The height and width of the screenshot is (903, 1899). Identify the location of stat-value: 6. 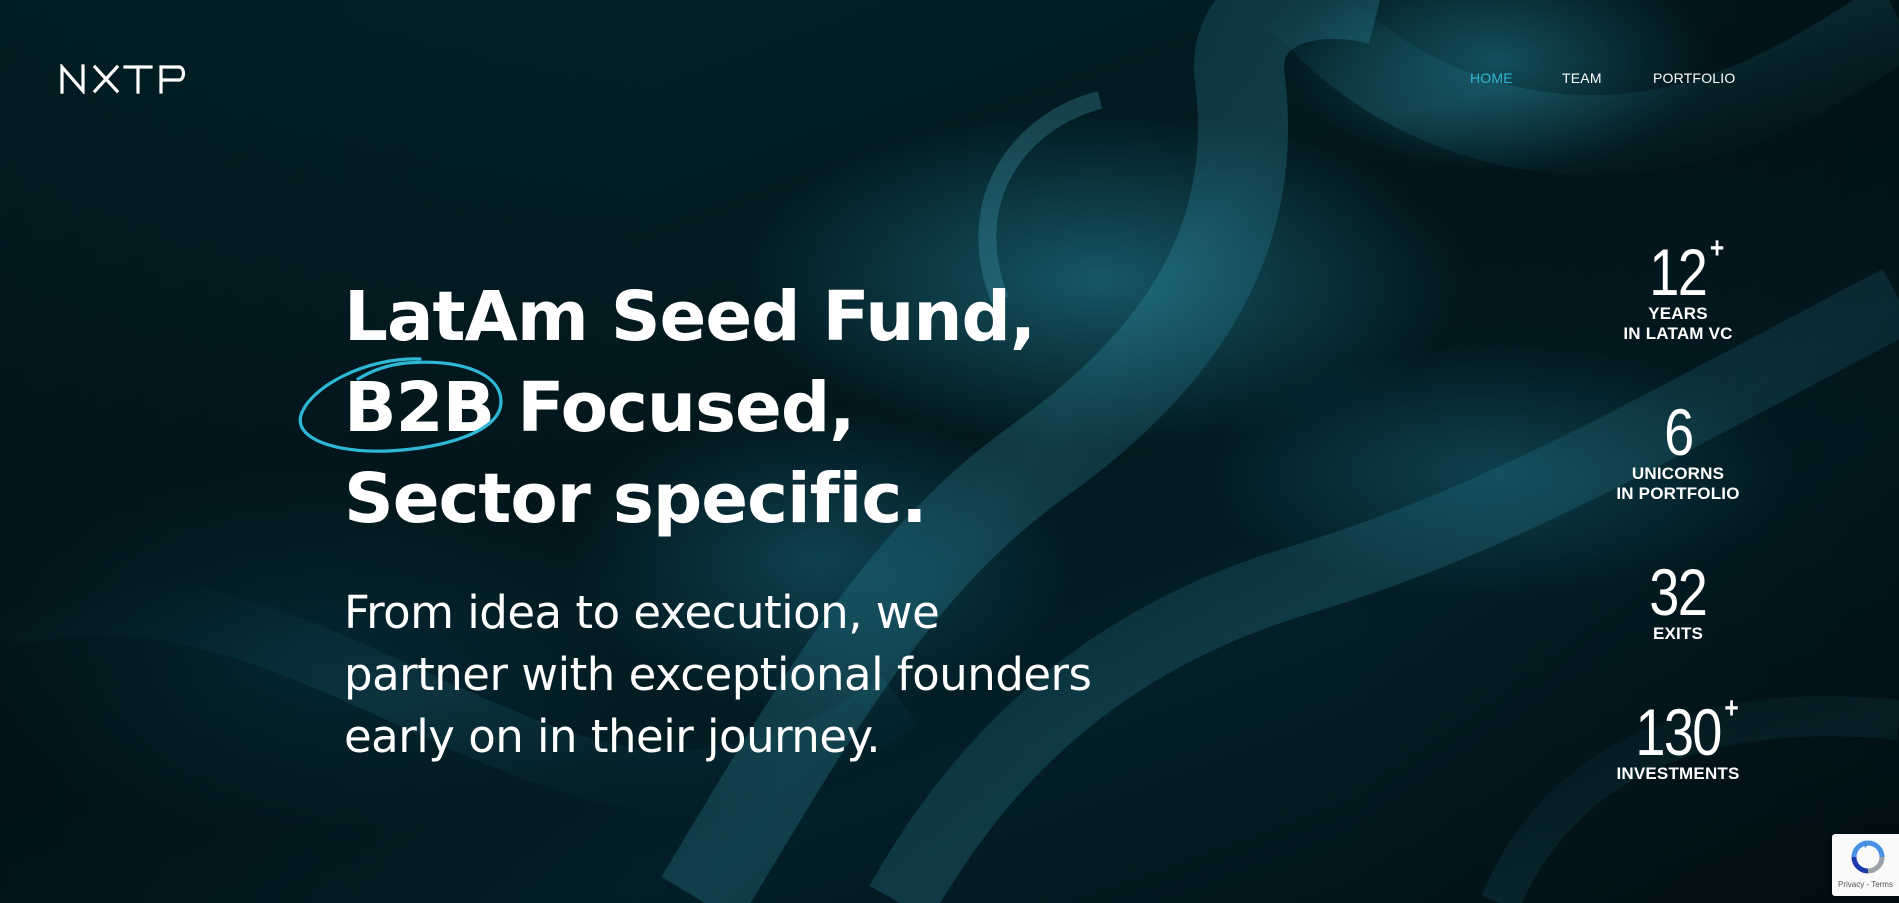
(1678, 432).